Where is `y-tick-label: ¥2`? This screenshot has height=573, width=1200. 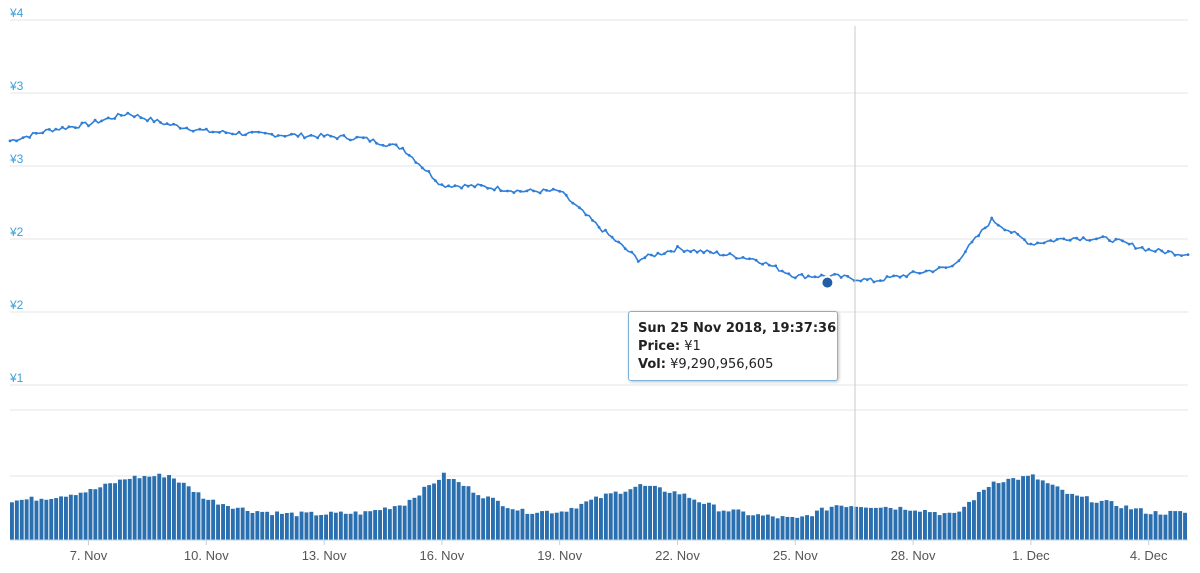 y-tick-label: ¥2 is located at coordinates (16, 305).